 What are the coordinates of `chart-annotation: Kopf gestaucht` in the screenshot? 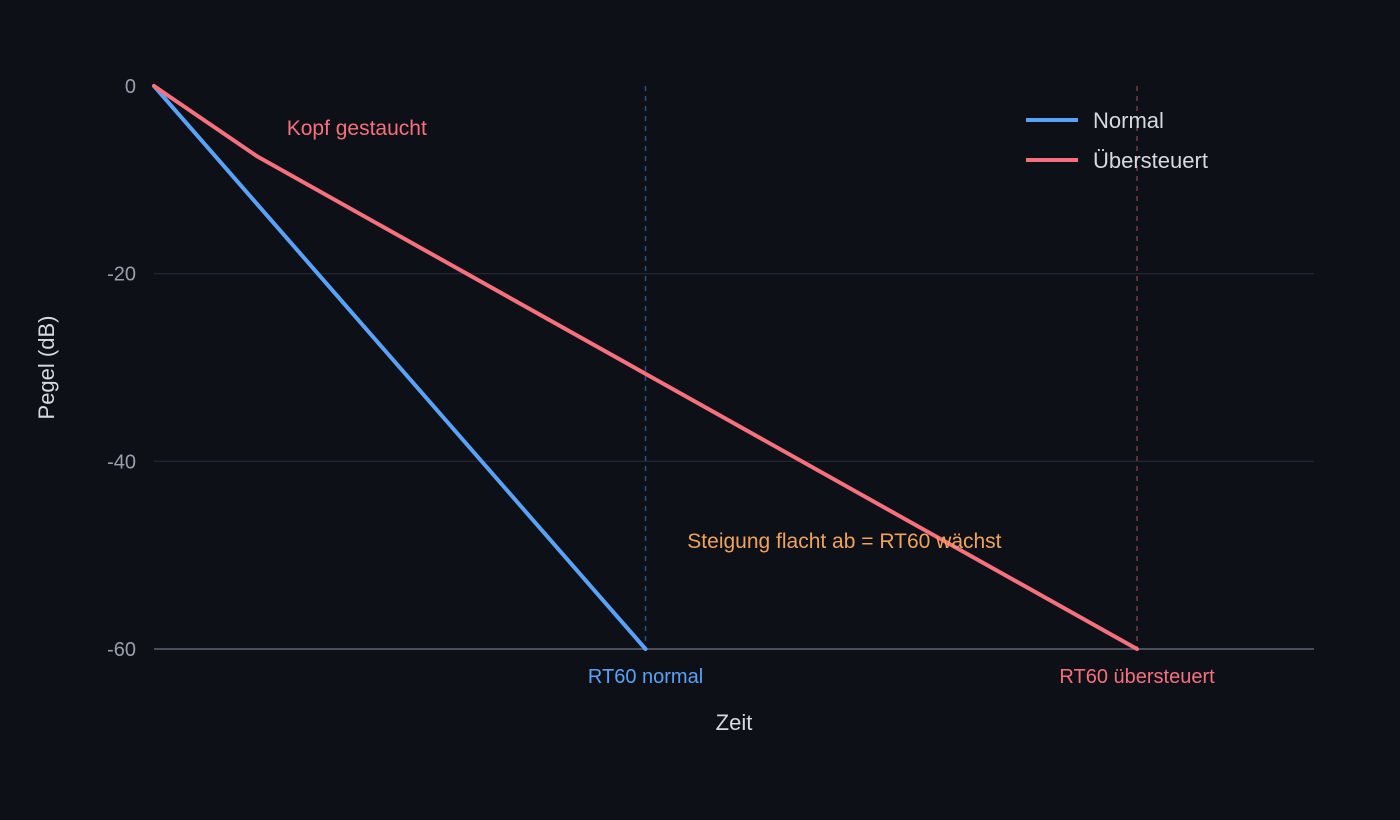 It's located at (357, 128).